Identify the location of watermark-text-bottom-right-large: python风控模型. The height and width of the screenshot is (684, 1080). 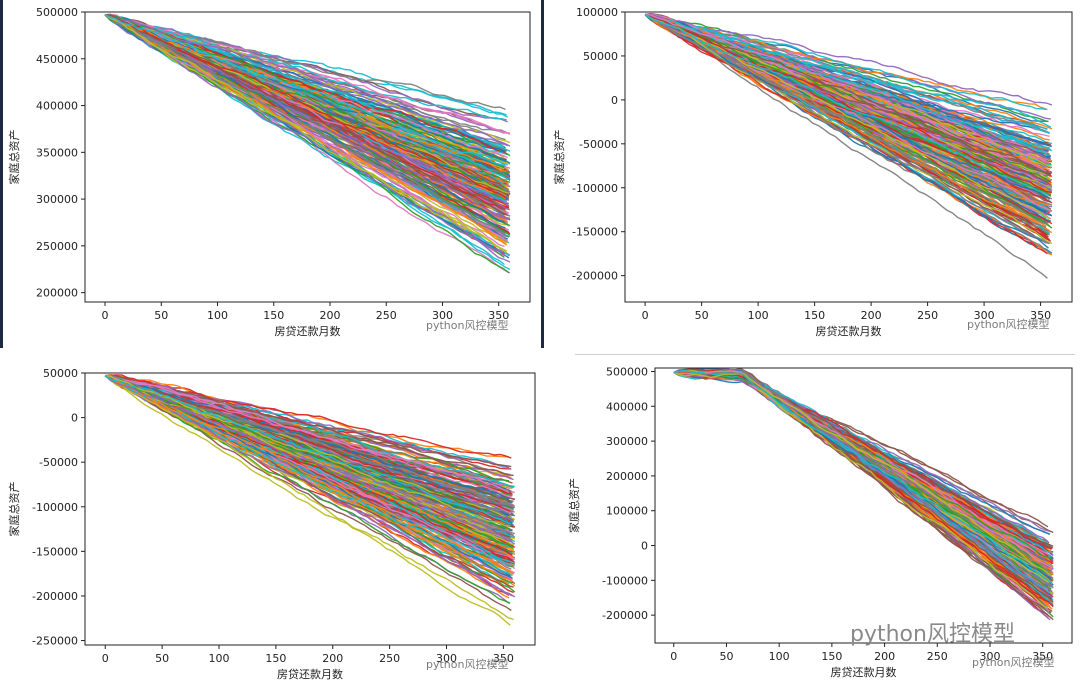
(932, 634).